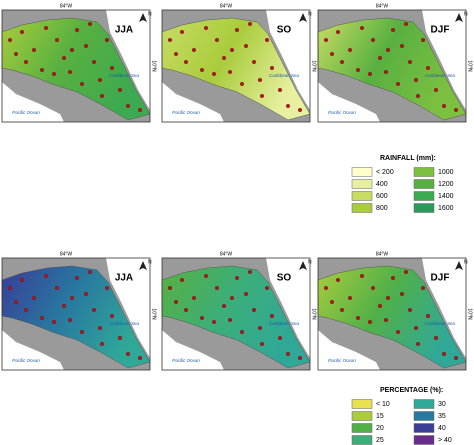  What do you see at coordinates (380, 428) in the screenshot?
I see `legend-label: 20` at bounding box center [380, 428].